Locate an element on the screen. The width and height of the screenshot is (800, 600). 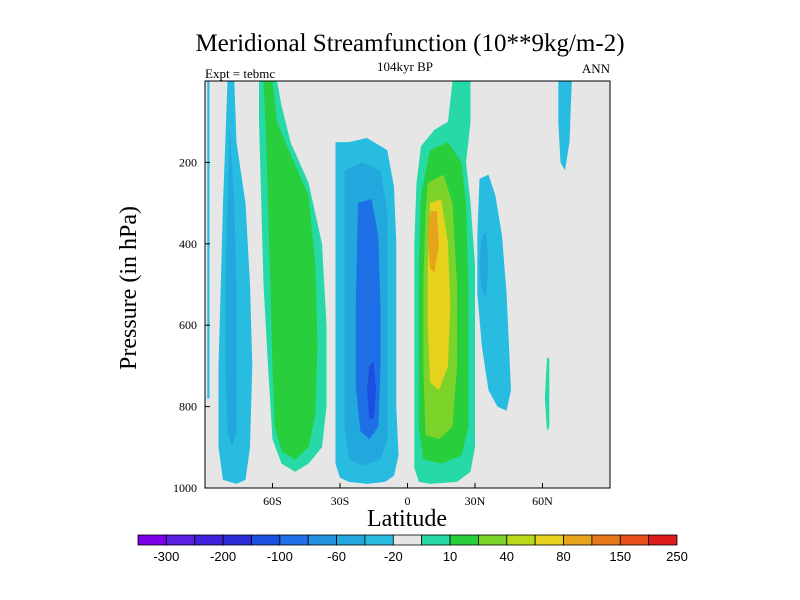
contour-sh-polar-cell-core is located at coordinates (231, 288).